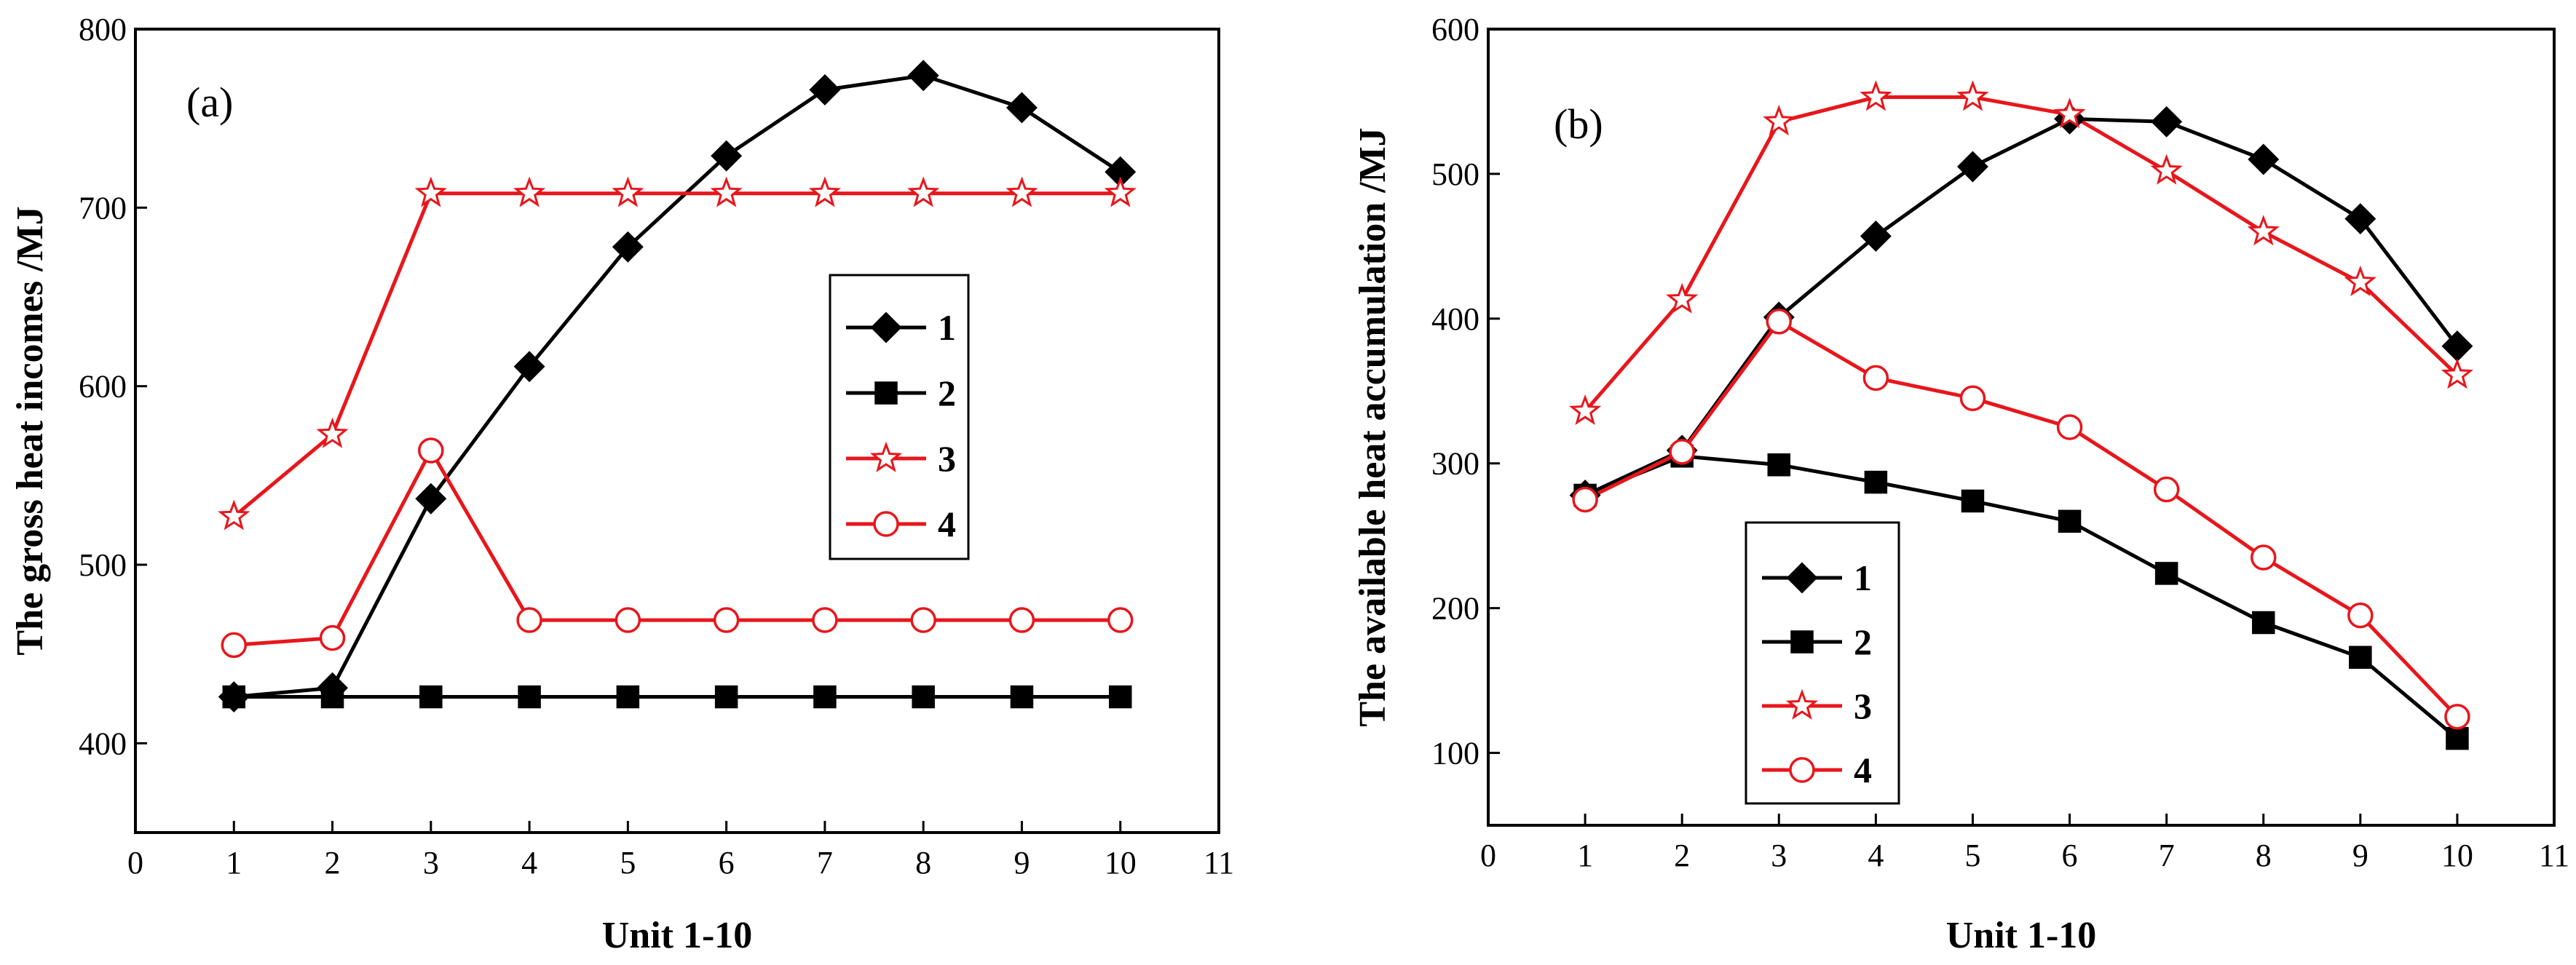 The width and height of the screenshot is (2576, 965). I want to click on legend-label-a-2: 2, so click(947, 393).